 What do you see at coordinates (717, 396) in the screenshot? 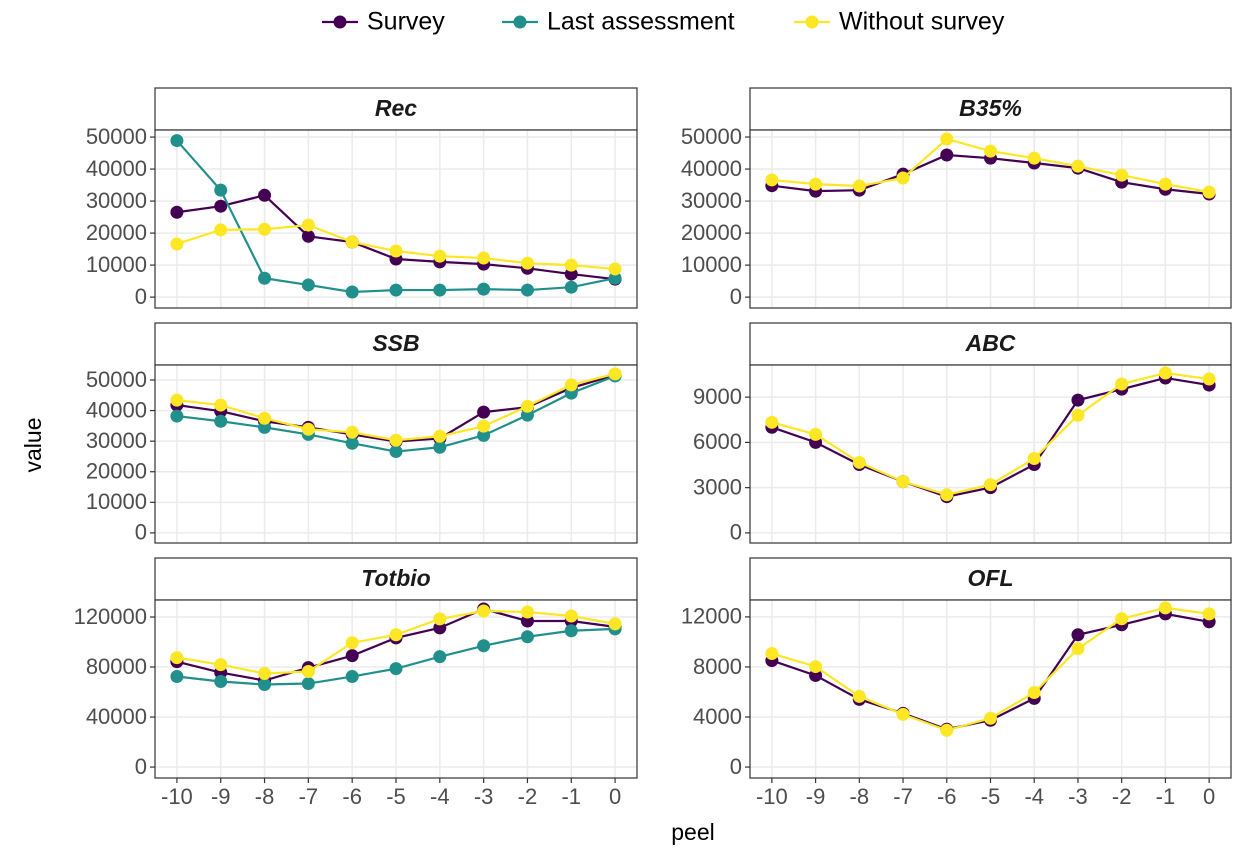
I see `y-tick-label: 9000` at bounding box center [717, 396].